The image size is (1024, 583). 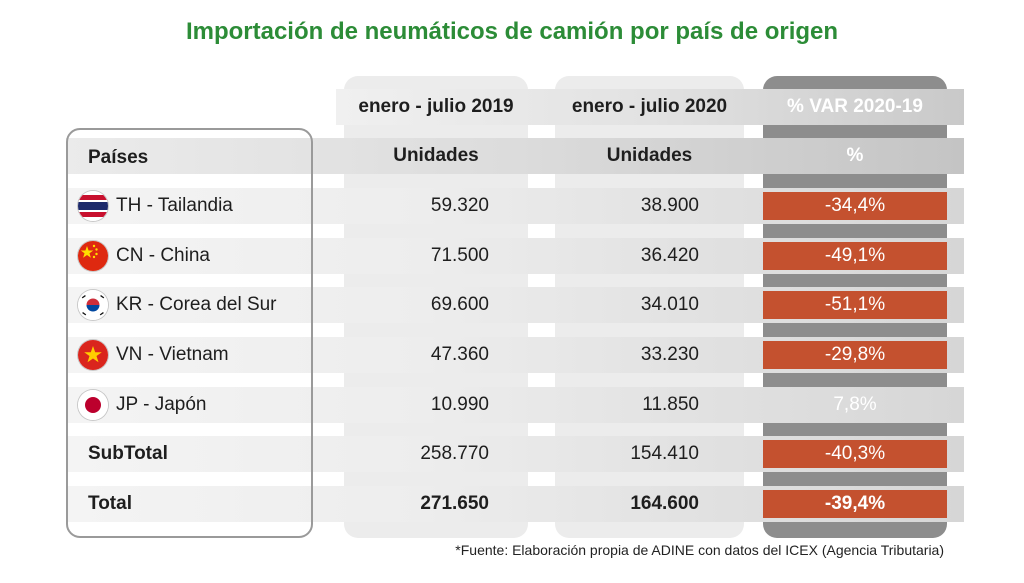 What do you see at coordinates (855, 504) in the screenshot?
I see `total-variation: -39,4%` at bounding box center [855, 504].